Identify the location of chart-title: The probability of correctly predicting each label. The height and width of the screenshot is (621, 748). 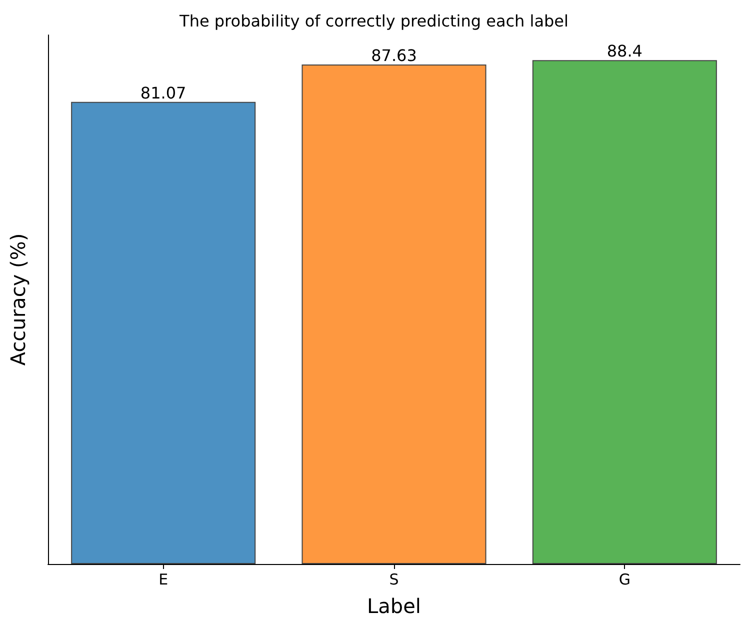
(373, 21).